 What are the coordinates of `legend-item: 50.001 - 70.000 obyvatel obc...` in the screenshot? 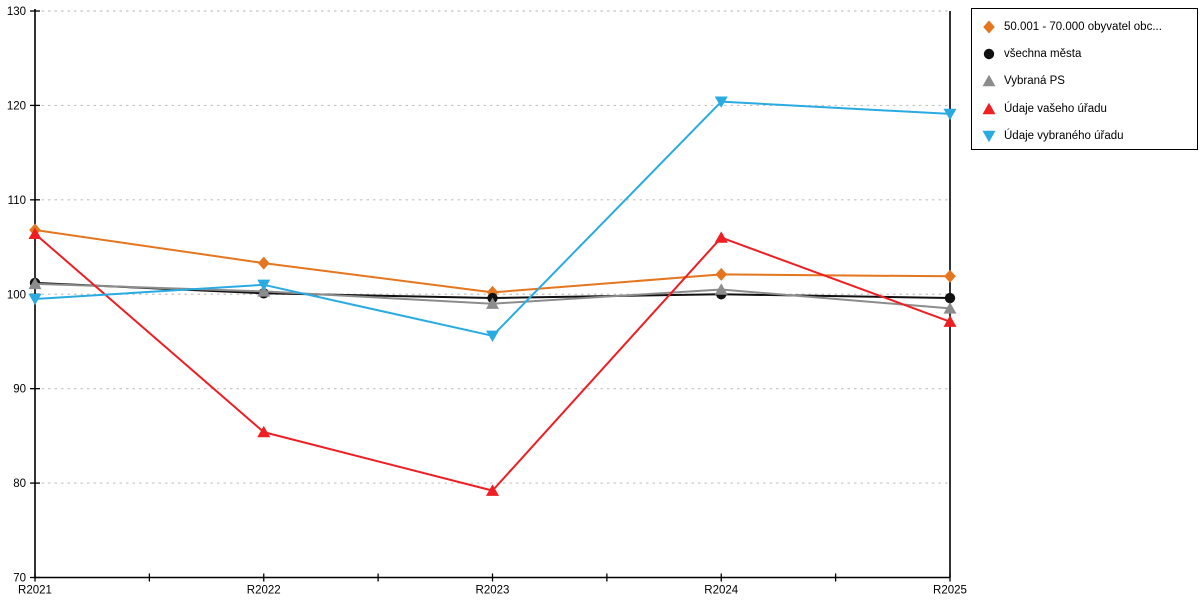 It's located at (1089, 26).